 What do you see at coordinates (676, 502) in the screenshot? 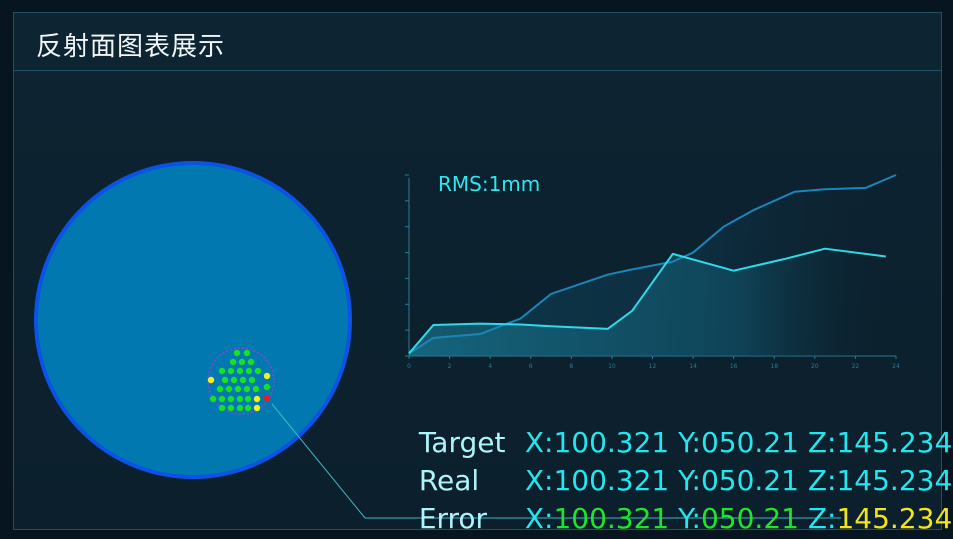
I see `error-row: Error X:100.321 Y:050.21 Z:145.234` at bounding box center [676, 502].